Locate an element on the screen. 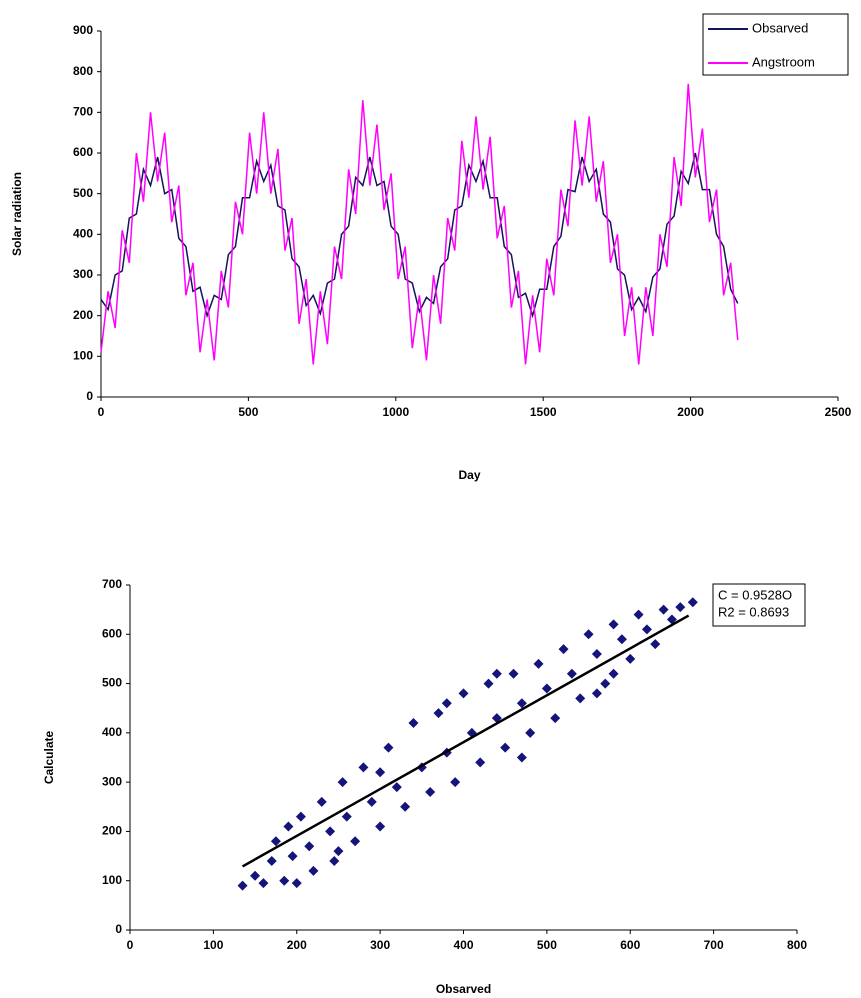 The width and height of the screenshot is (861, 998). x-tick-label: 1000 is located at coordinates (395, 412).